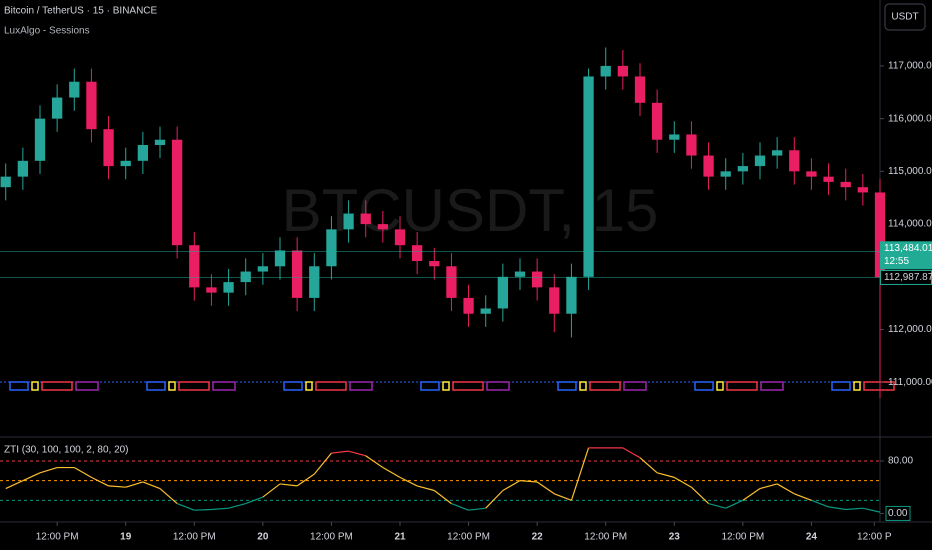 The height and width of the screenshot is (550, 932). I want to click on currency-label: USDT, so click(904, 17).